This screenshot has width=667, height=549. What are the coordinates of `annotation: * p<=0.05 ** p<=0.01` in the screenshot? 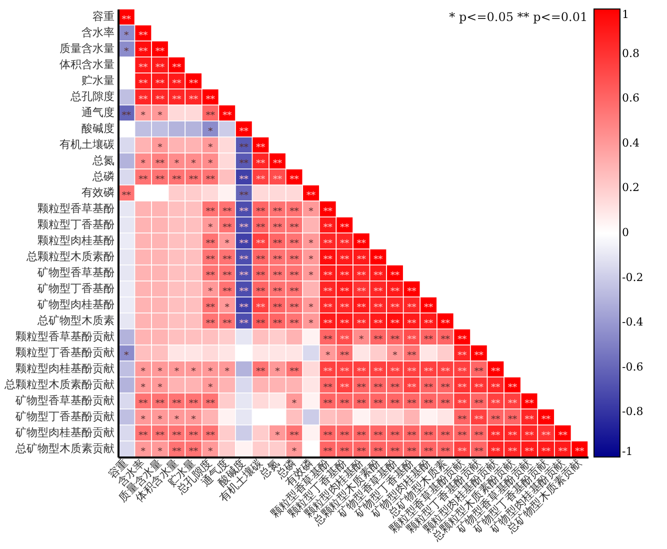 It's located at (518, 17).